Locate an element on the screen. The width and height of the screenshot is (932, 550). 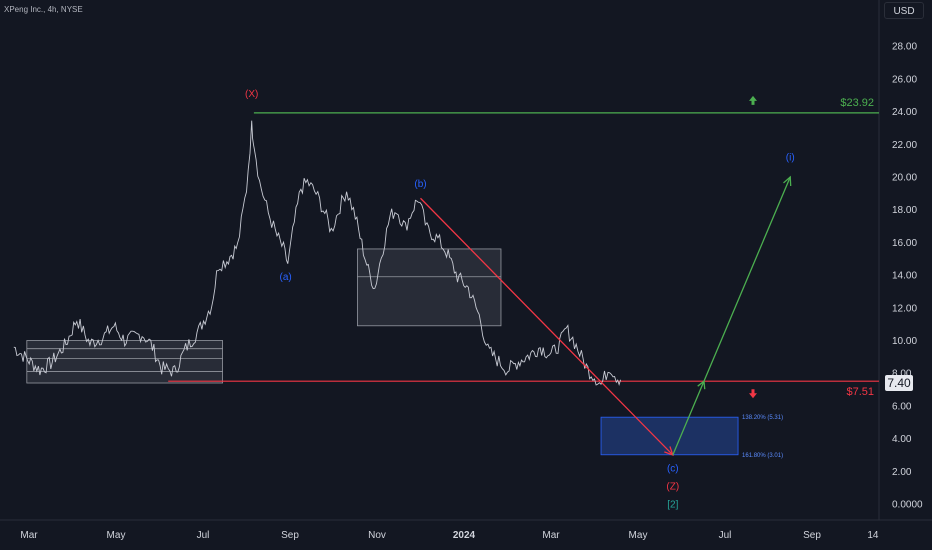
y-tick-label-2: 2.00 is located at coordinates (902, 472).